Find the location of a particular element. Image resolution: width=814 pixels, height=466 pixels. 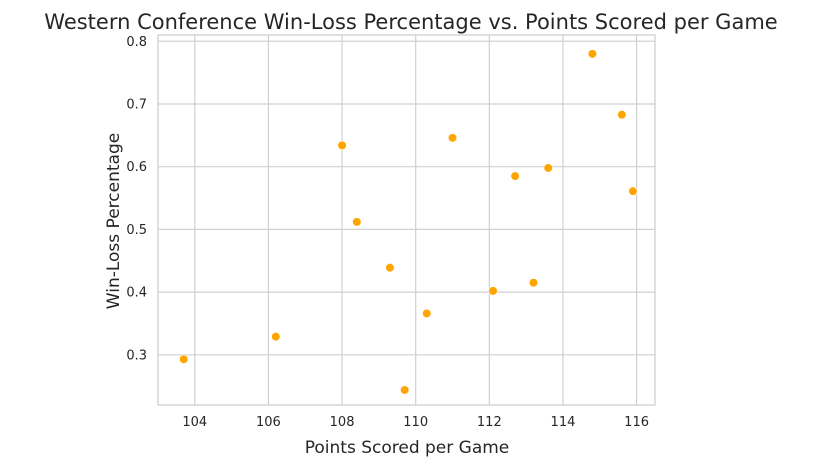

x-tick-label: 108 is located at coordinates (342, 422).